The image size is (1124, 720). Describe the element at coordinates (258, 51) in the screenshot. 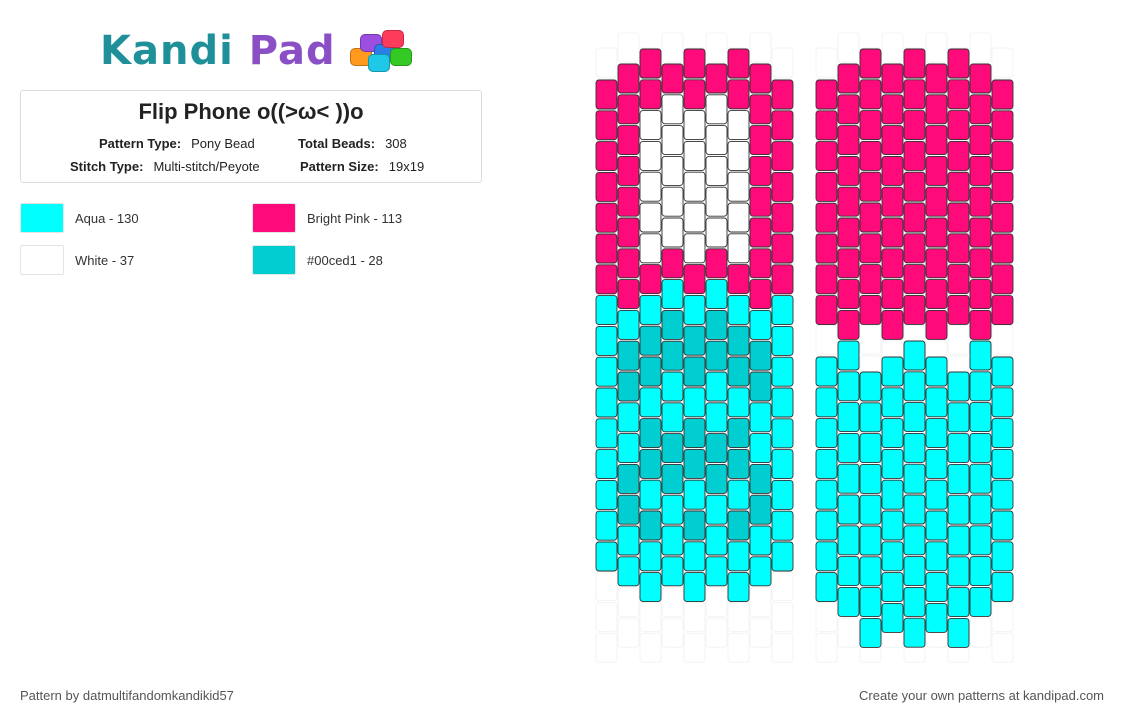

I see `kandi-pad-logo: Kandi Pad` at that location.